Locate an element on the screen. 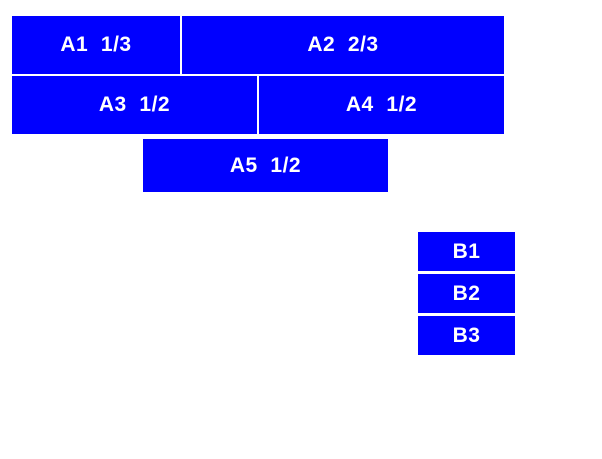 The height and width of the screenshot is (459, 602). box-a4: A4 1/2 is located at coordinates (381, 105).